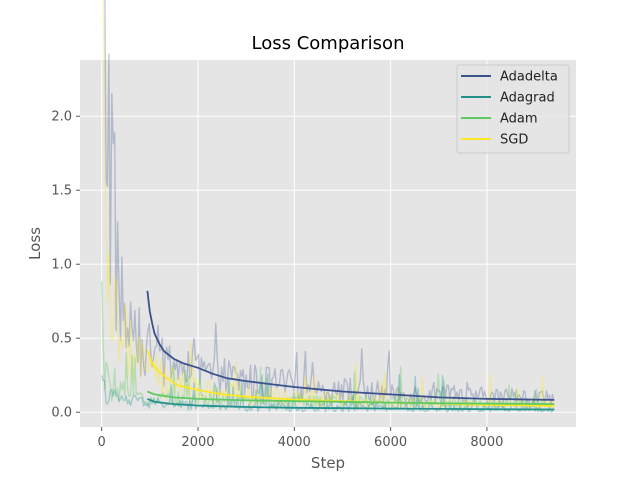 This screenshot has width=640, height=480. What do you see at coordinates (61, 413) in the screenshot?
I see `y-tick-label: 0.0` at bounding box center [61, 413].